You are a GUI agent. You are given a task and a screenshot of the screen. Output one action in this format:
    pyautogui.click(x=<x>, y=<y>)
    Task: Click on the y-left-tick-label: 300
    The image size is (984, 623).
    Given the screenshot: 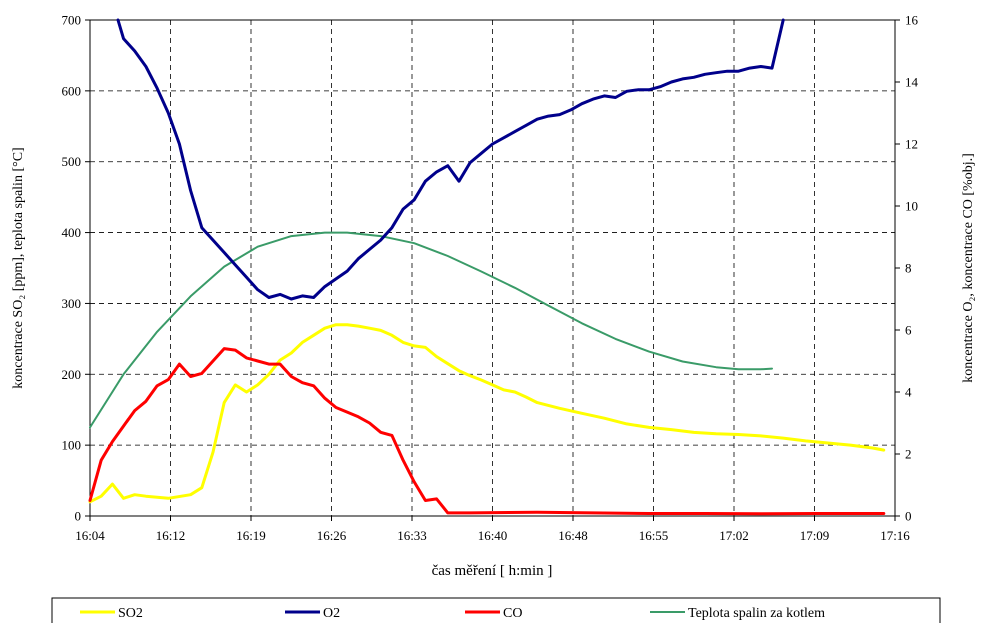 What is the action you would take?
    pyautogui.click(x=72, y=303)
    